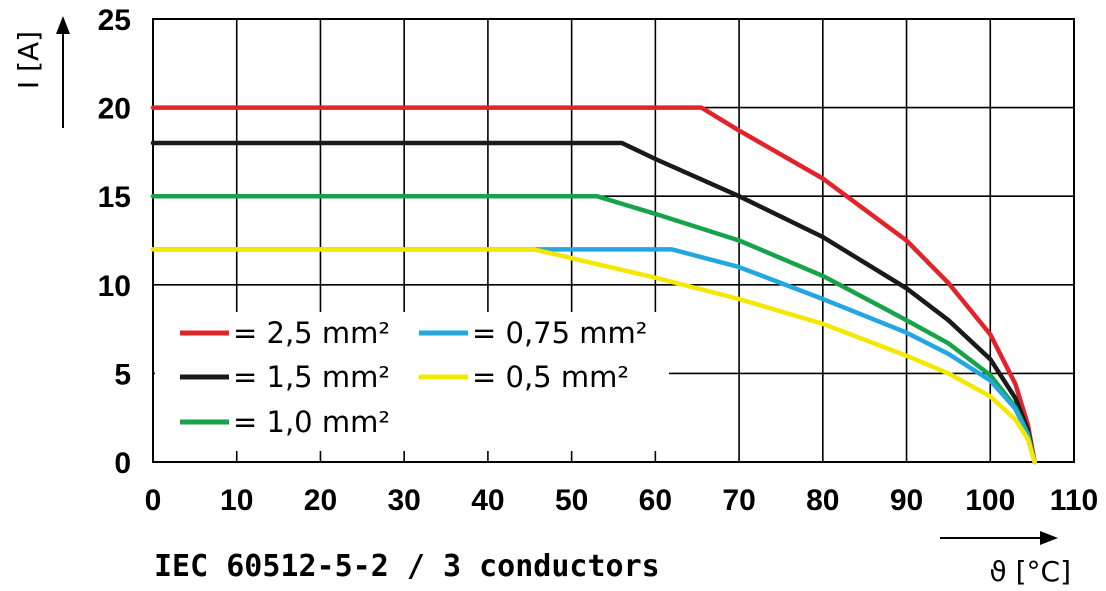 This screenshot has height=591, width=1106. Describe the element at coordinates (311, 333) in the screenshot. I see `legend-label: = 2,5 mm²` at that location.